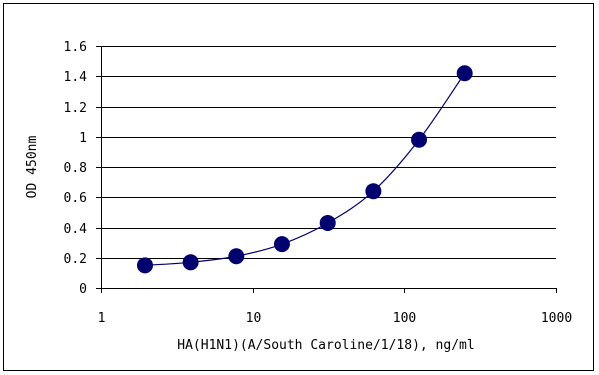  Describe the element at coordinates (254, 318) in the screenshot. I see `x-tick-label: 10` at that location.